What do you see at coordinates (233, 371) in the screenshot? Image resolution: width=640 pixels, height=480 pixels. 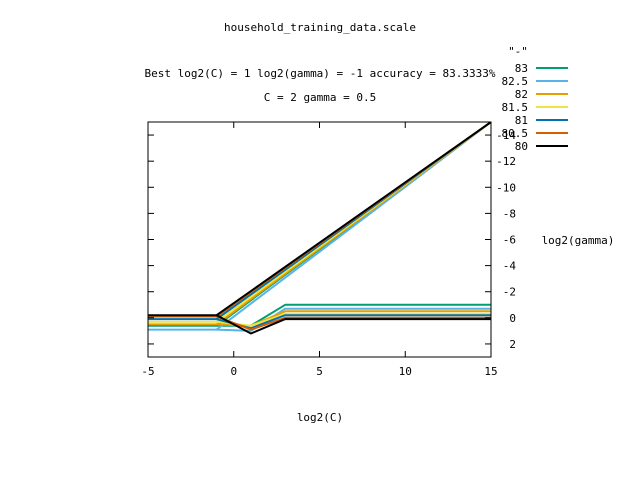 I see `x-tick-label: 0` at bounding box center [233, 371].